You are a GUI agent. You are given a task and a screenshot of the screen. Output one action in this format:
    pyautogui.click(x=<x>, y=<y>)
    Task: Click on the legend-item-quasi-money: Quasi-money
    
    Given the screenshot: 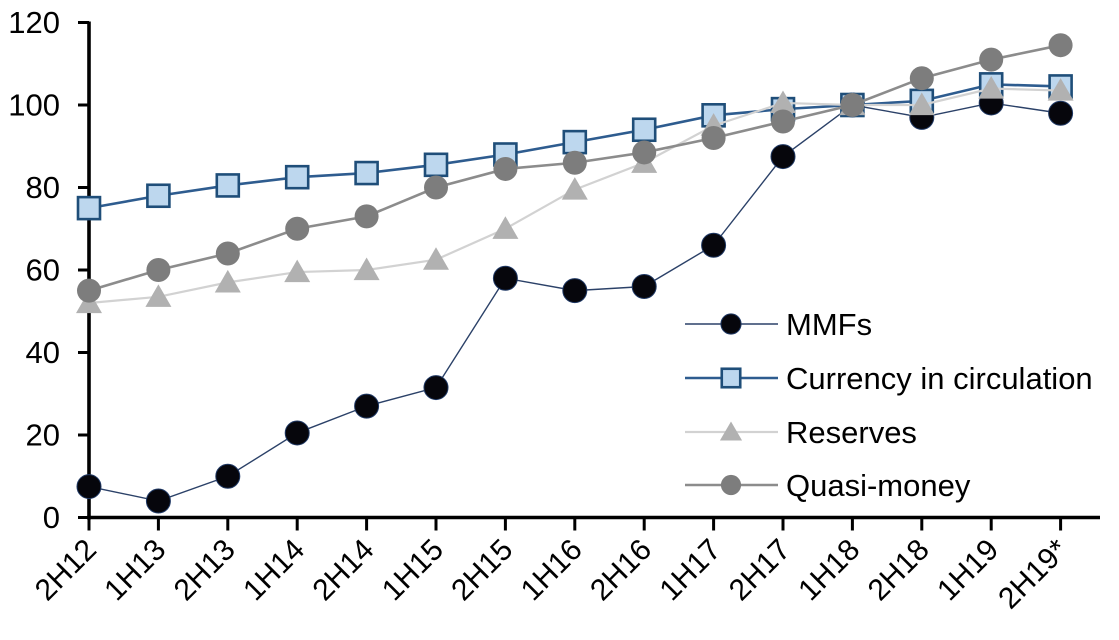 What is the action you would take?
    pyautogui.click(x=828, y=485)
    